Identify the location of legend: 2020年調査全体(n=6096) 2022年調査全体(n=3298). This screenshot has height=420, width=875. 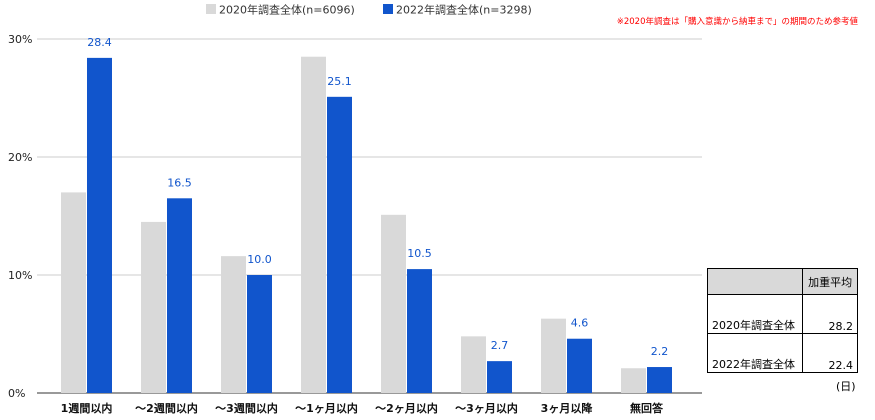
(369, 10).